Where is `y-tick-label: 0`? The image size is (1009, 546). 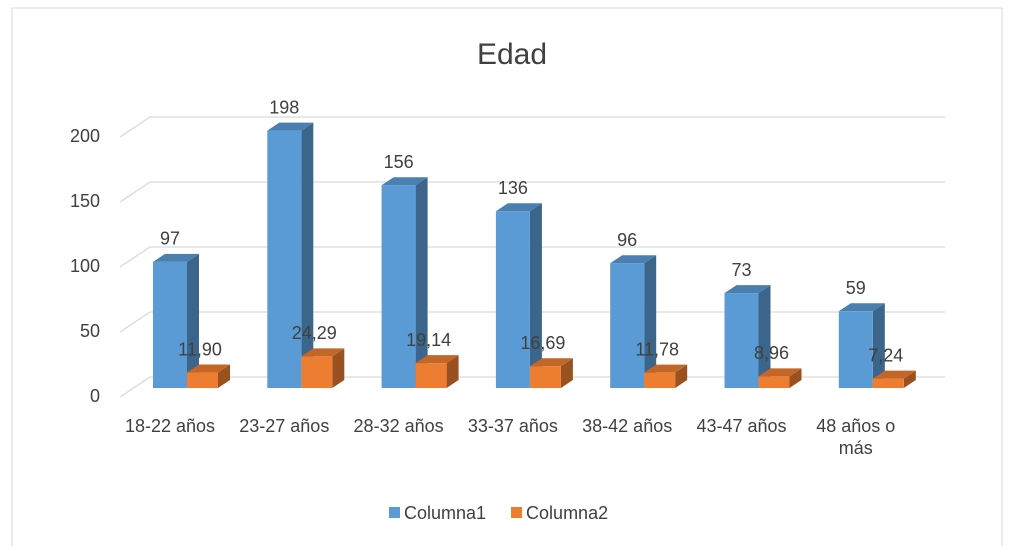 y-tick-label: 0 is located at coordinates (95, 396).